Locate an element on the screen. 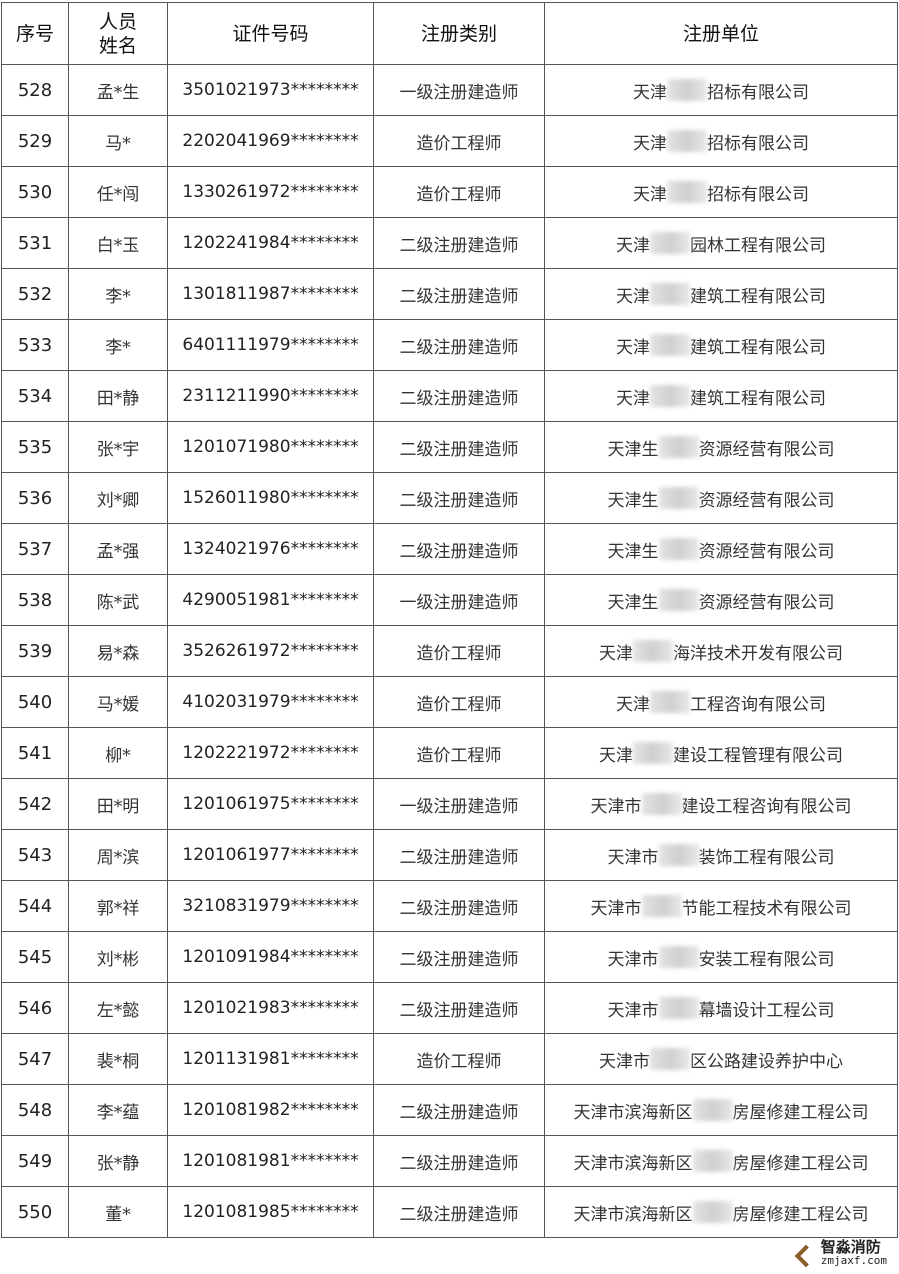 The height and width of the screenshot is (1274, 899). header-name-line2: 姓名 is located at coordinates (117, 45).